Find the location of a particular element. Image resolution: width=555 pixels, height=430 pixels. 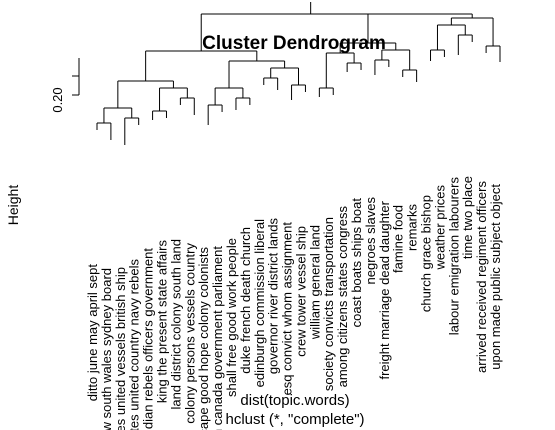

leaf-label: cape good hope colony colonists is located at coordinates (203, 338).